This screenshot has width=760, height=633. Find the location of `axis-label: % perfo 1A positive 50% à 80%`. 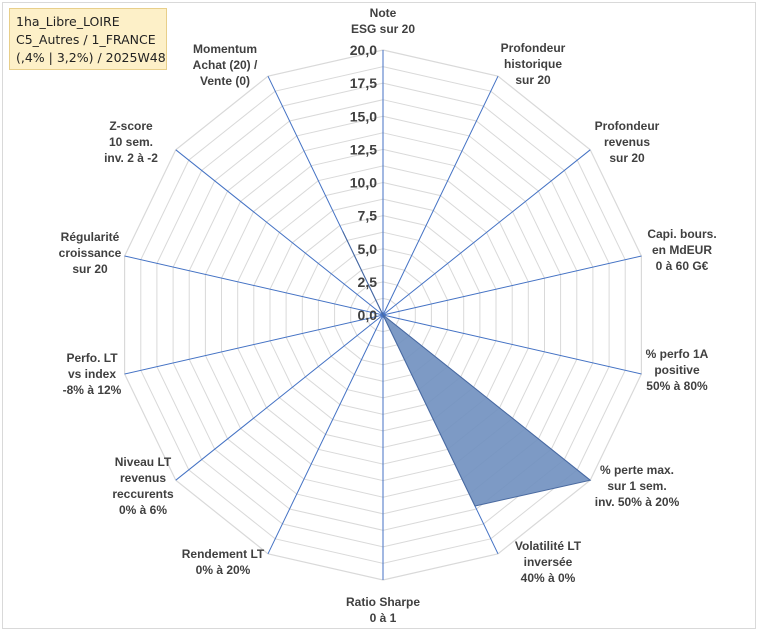

axis-label: % perfo 1A positive 50% à 80% is located at coordinates (677, 370).